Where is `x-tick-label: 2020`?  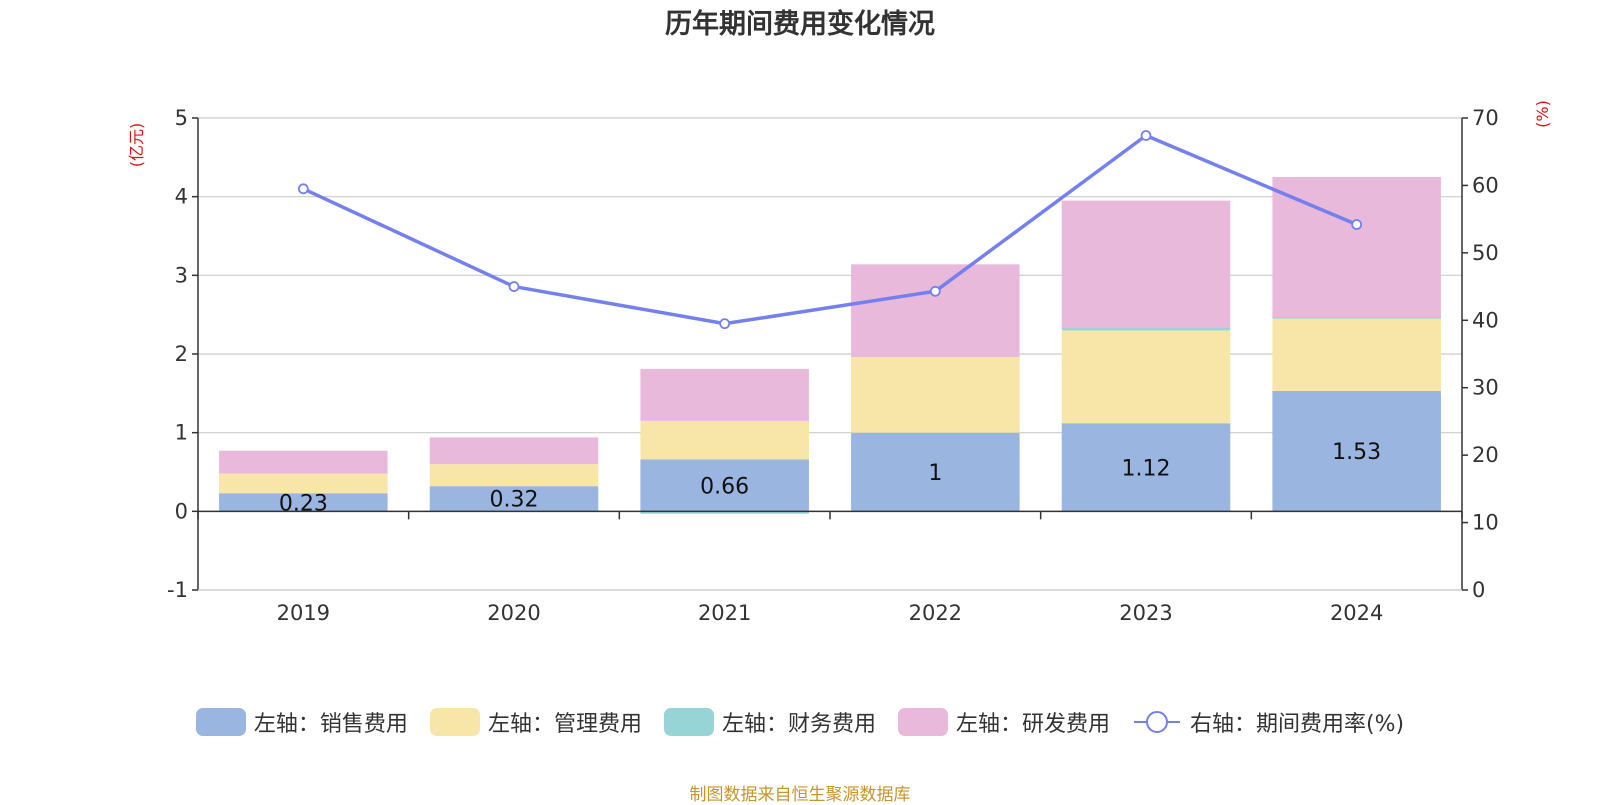 x-tick-label: 2020 is located at coordinates (513, 613).